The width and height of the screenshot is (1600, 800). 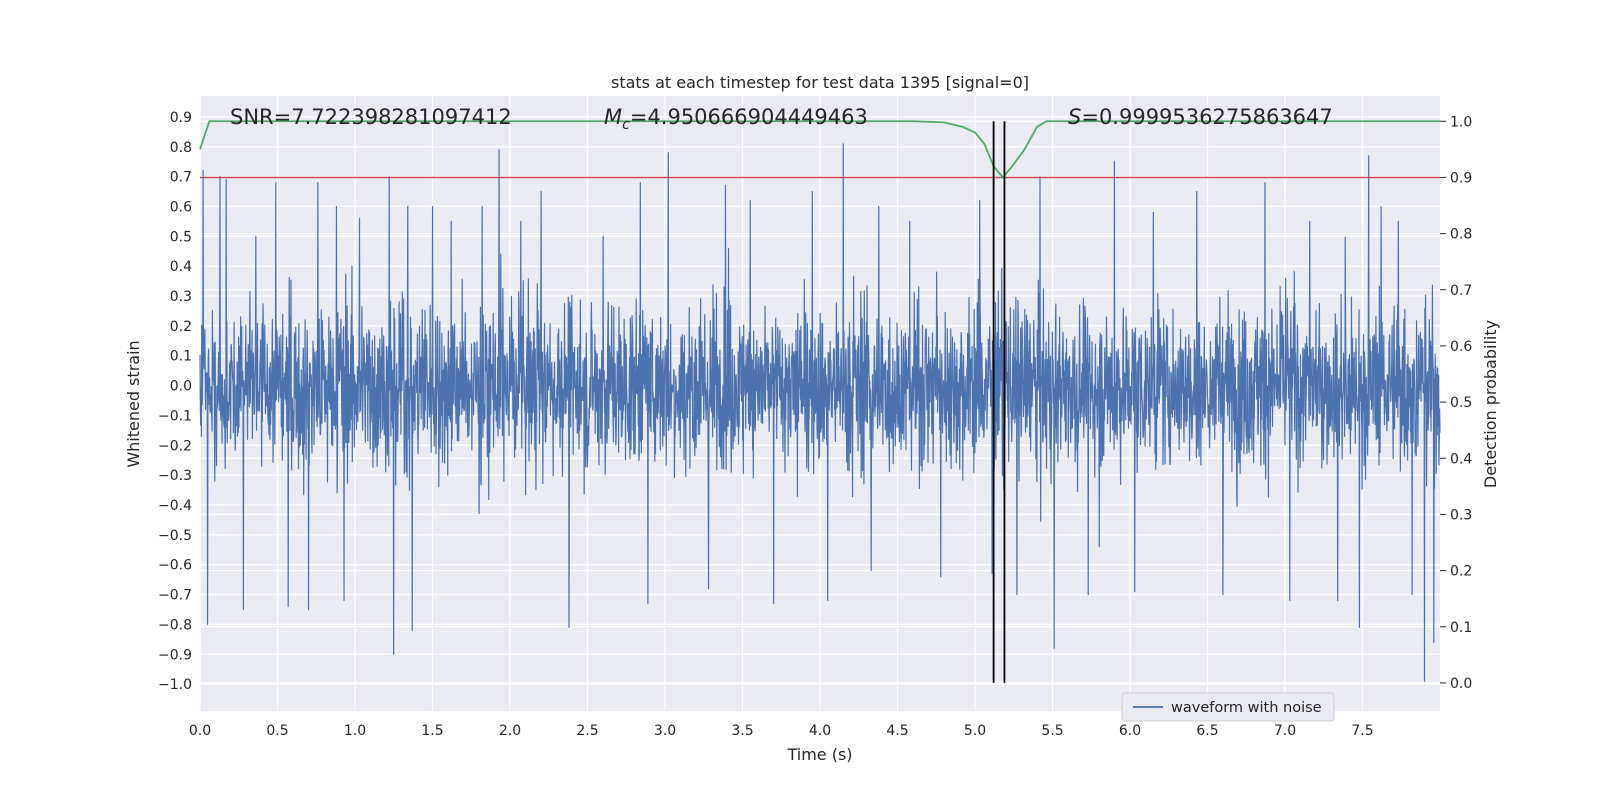 I want to click on y2-tick-label: 0.1, so click(x=1461, y=628).